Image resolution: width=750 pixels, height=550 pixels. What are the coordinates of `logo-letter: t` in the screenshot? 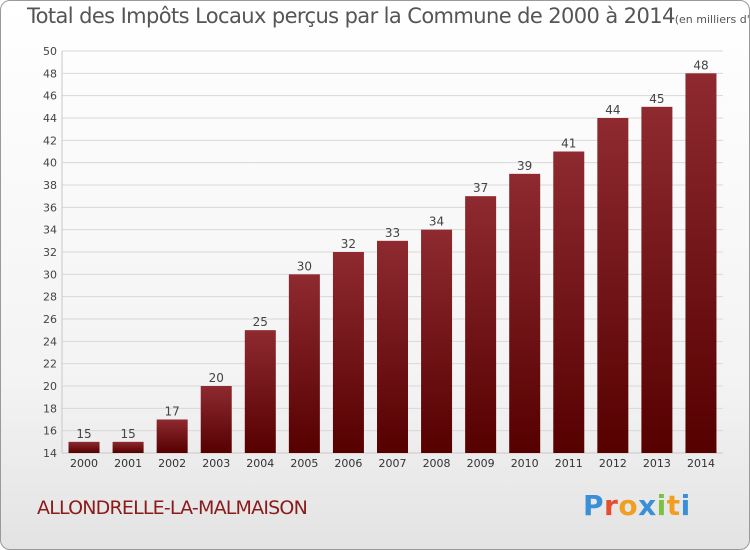 It's located at (673, 505).